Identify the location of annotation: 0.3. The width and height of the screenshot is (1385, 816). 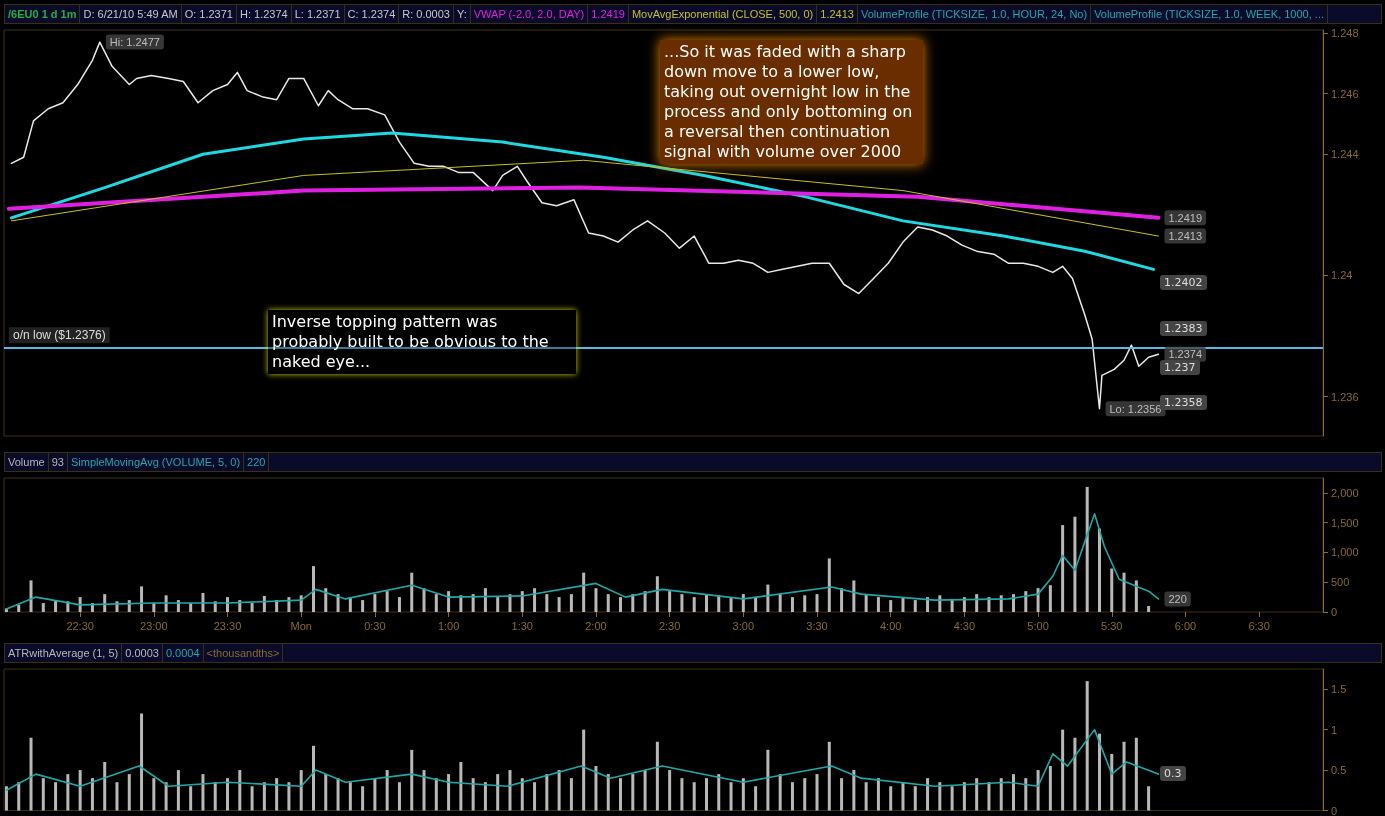
(1173, 773).